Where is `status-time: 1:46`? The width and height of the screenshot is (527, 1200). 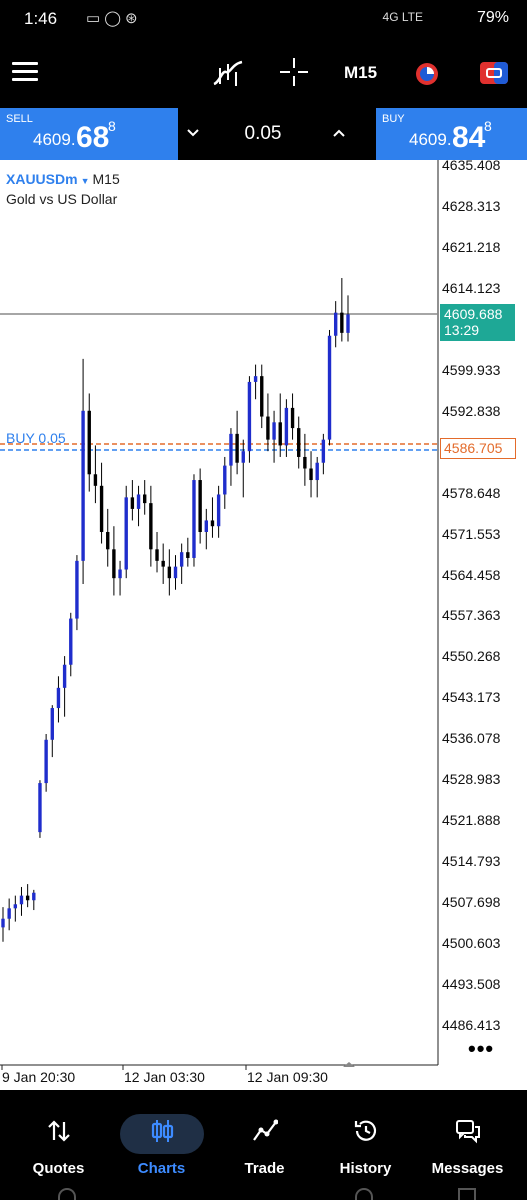 status-time: 1:46 is located at coordinates (41, 18).